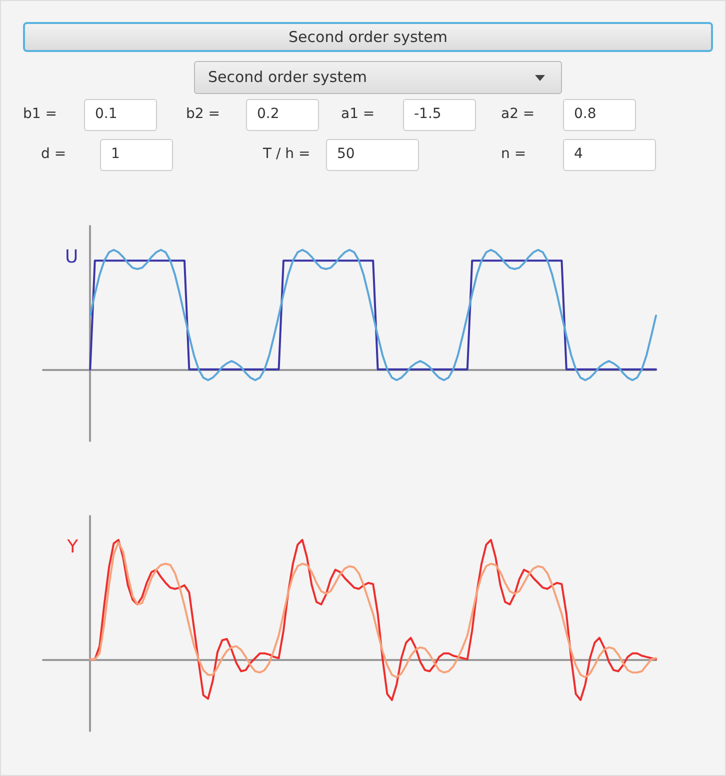 The width and height of the screenshot is (726, 776). What do you see at coordinates (439, 115) in the screenshot?
I see `text: -1.5` at bounding box center [439, 115].